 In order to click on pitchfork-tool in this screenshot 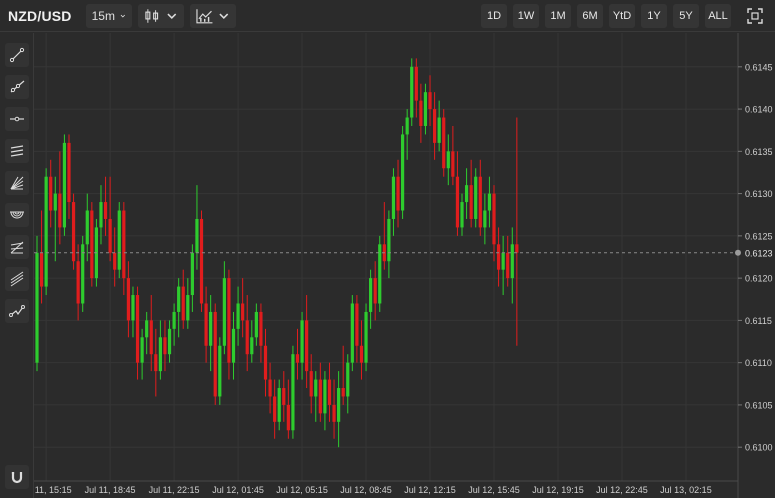, I will do `click(17, 279)`.